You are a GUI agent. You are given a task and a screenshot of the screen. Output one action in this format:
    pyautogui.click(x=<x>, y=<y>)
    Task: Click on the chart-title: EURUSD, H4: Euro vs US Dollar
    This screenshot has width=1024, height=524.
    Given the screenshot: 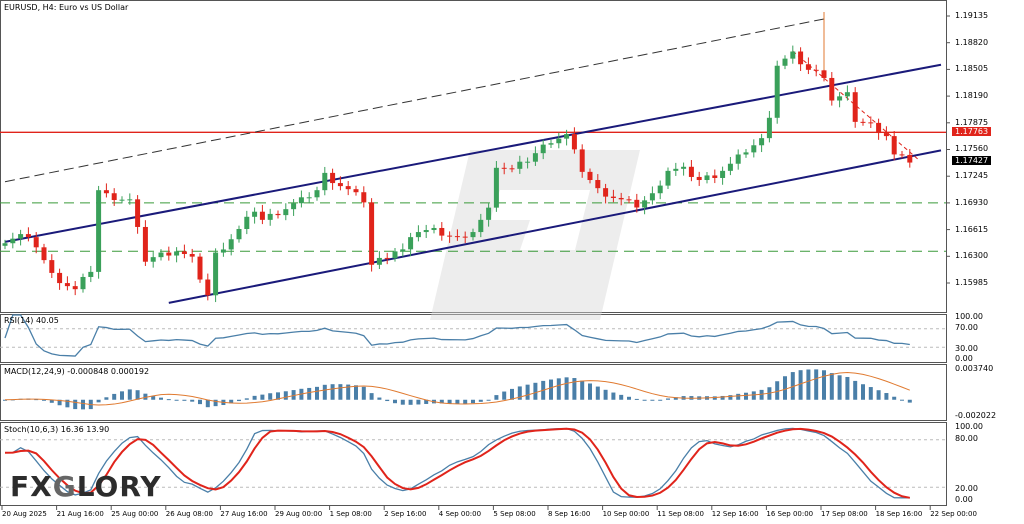 What is the action you would take?
    pyautogui.click(x=66, y=7)
    